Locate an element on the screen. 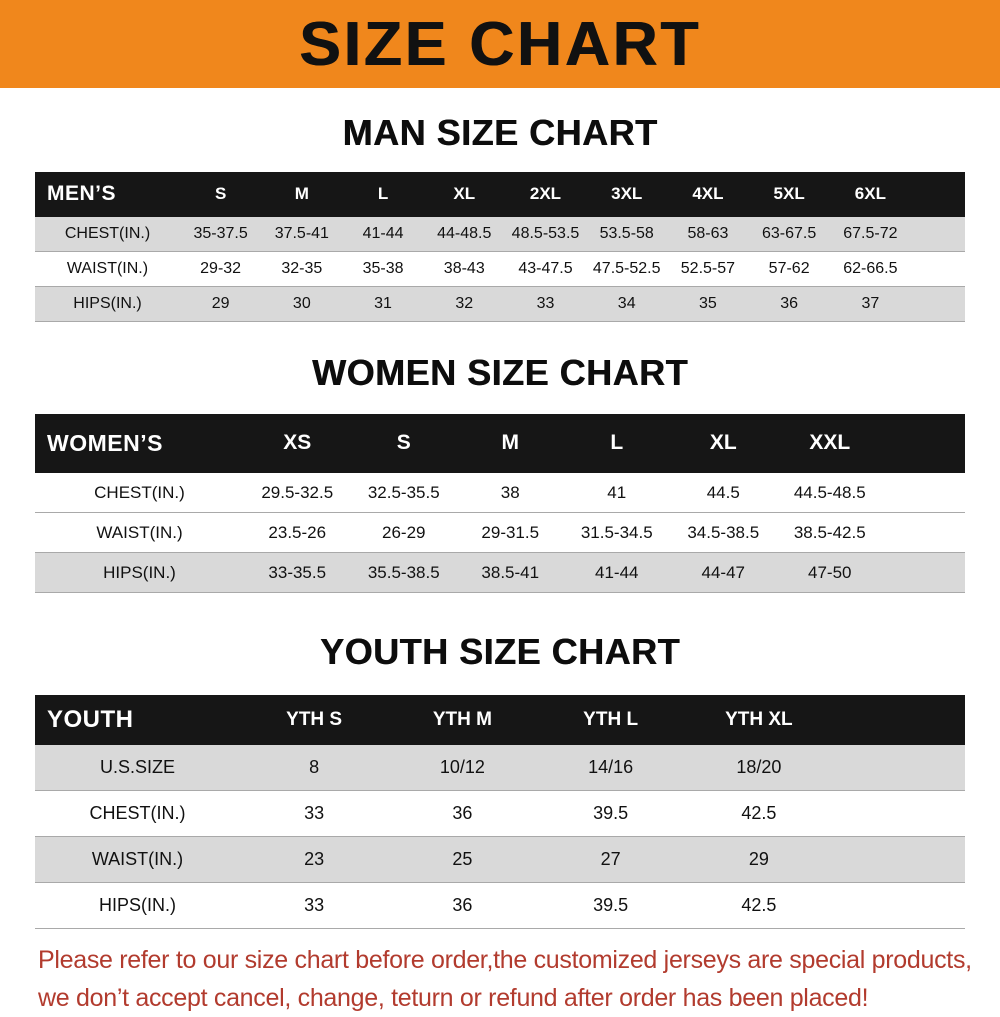  table-title-cell: YOUTH is located at coordinates (137, 720).